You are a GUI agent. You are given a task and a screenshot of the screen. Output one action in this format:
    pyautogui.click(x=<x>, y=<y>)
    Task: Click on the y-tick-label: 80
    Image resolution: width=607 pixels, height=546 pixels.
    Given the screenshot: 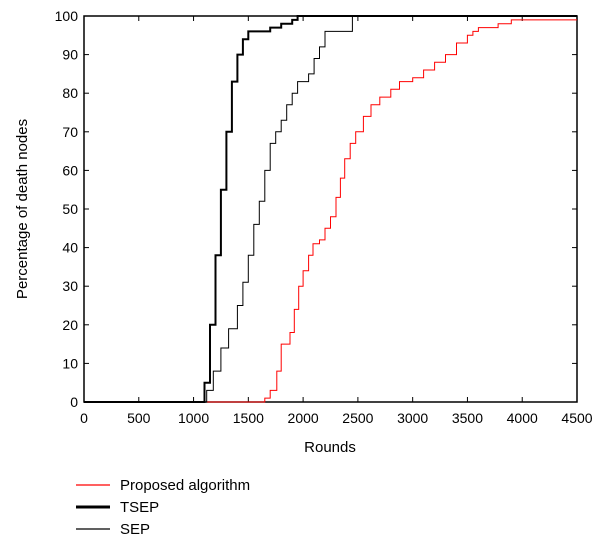 What is the action you would take?
    pyautogui.click(x=70, y=93)
    